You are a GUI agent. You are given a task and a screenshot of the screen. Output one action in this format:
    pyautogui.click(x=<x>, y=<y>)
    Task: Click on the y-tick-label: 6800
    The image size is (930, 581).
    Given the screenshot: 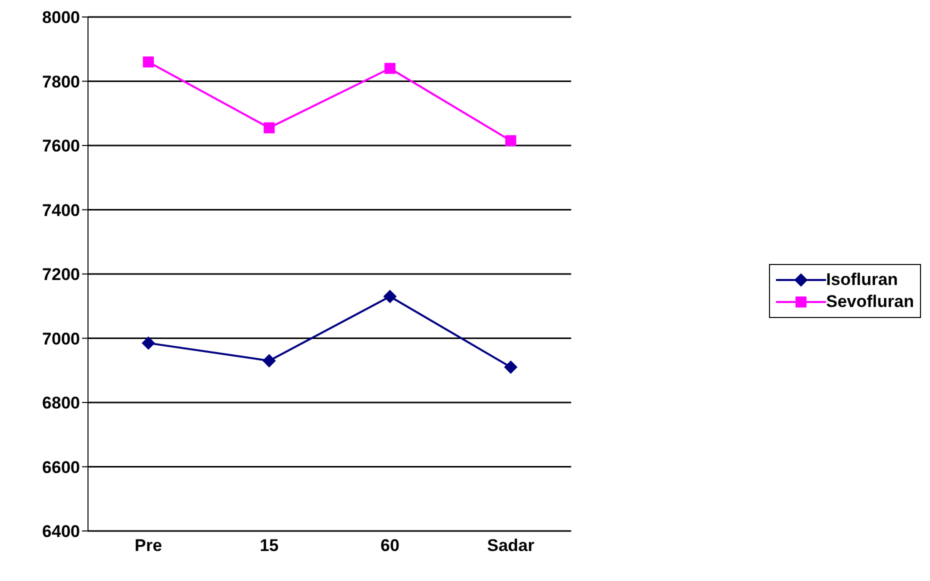 What is the action you would take?
    pyautogui.click(x=61, y=403)
    